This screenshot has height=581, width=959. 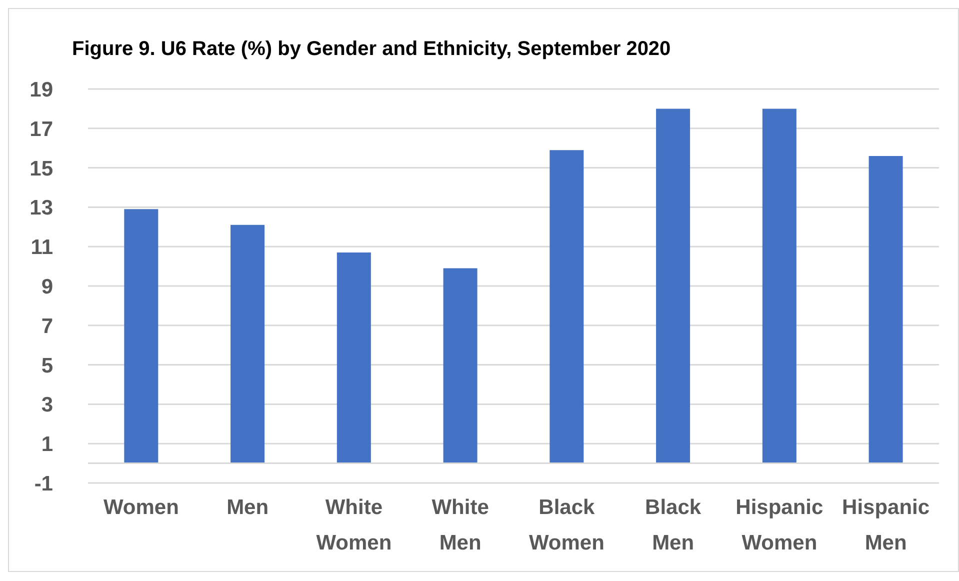 What do you see at coordinates (566, 525) in the screenshot?
I see `x-tick-label: Black Women` at bounding box center [566, 525].